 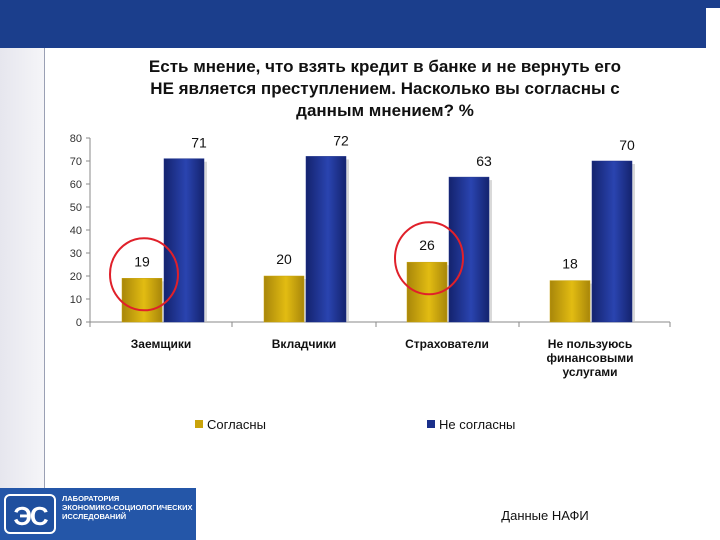 What do you see at coordinates (589, 372) in the screenshot?
I see `category-label-3-2: услугами` at bounding box center [589, 372].